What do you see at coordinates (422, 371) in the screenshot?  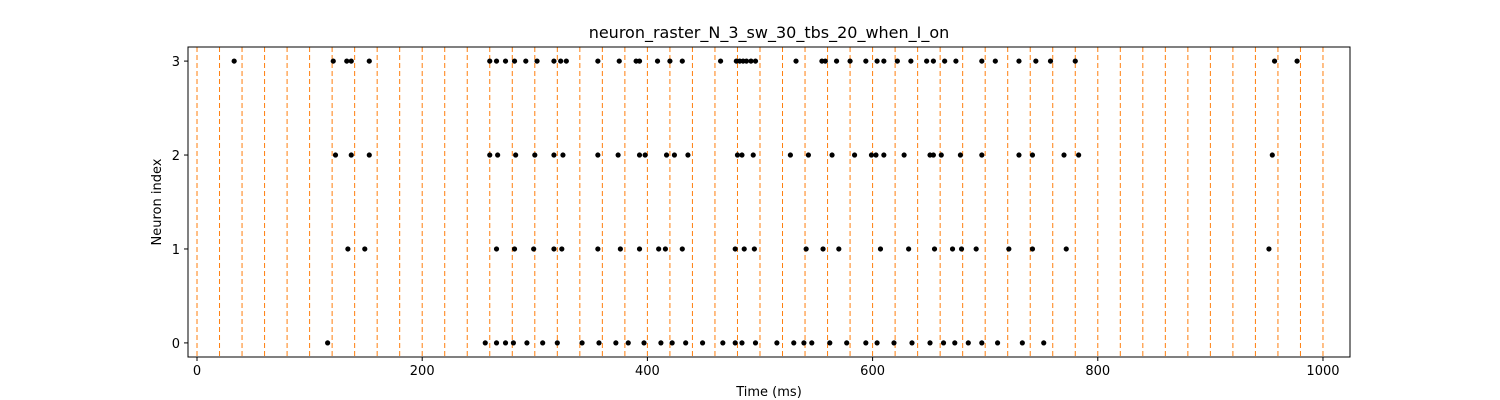 I see `x-tick-label: 200` at bounding box center [422, 371].